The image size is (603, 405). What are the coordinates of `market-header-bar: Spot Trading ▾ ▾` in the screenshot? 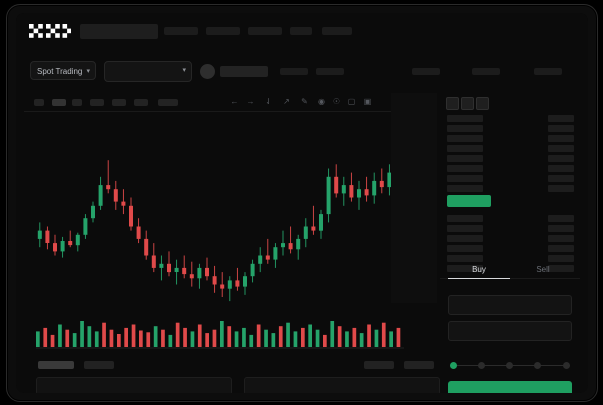 It's located at (302, 72).